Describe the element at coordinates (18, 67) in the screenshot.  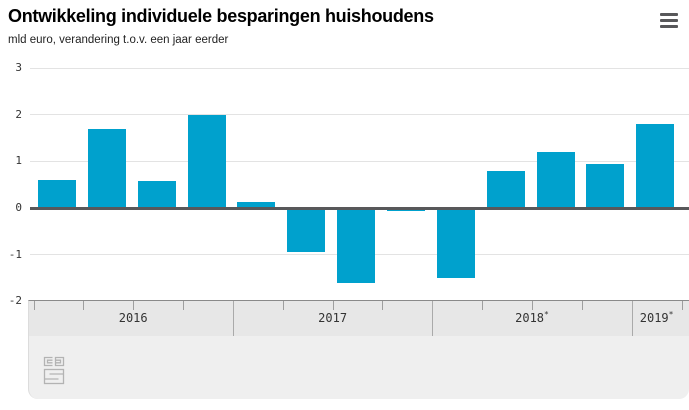
I see `y-axis-tick-label: 3` at that location.